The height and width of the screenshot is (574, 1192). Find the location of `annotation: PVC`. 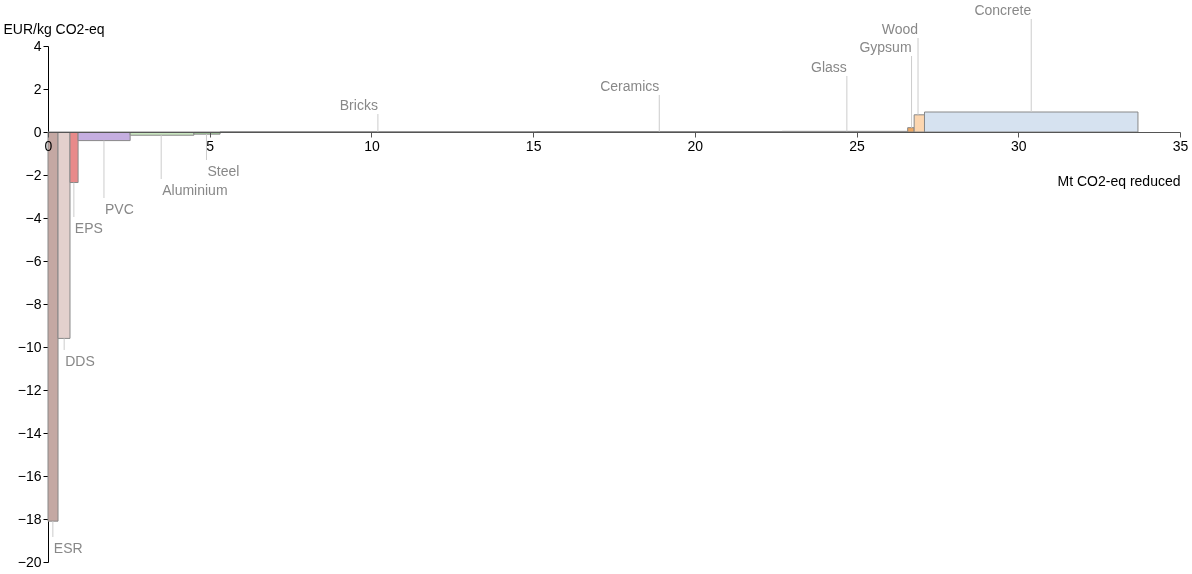

annotation: PVC is located at coordinates (119, 209).